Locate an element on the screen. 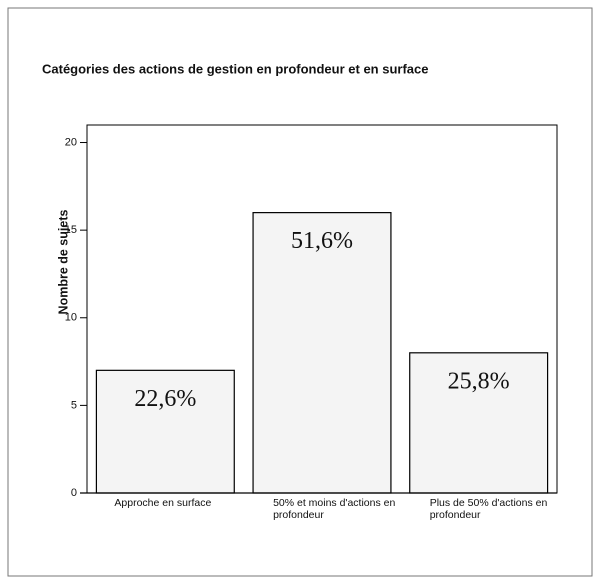 This screenshot has height=588, width=602. y-tick-label: 0 is located at coordinates (74, 493).